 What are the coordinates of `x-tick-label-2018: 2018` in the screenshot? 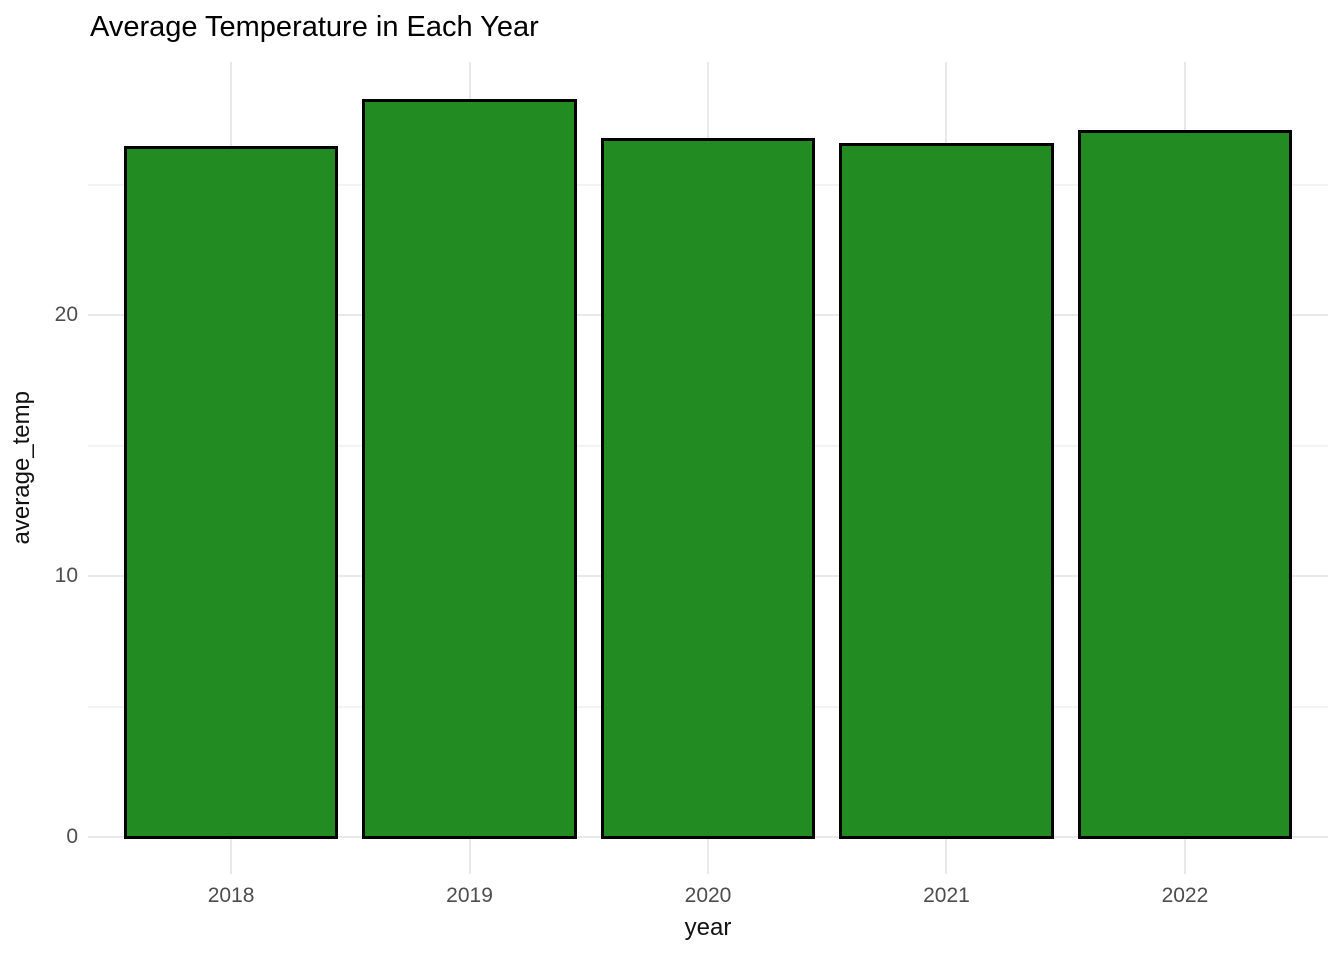 It's located at (231, 895).